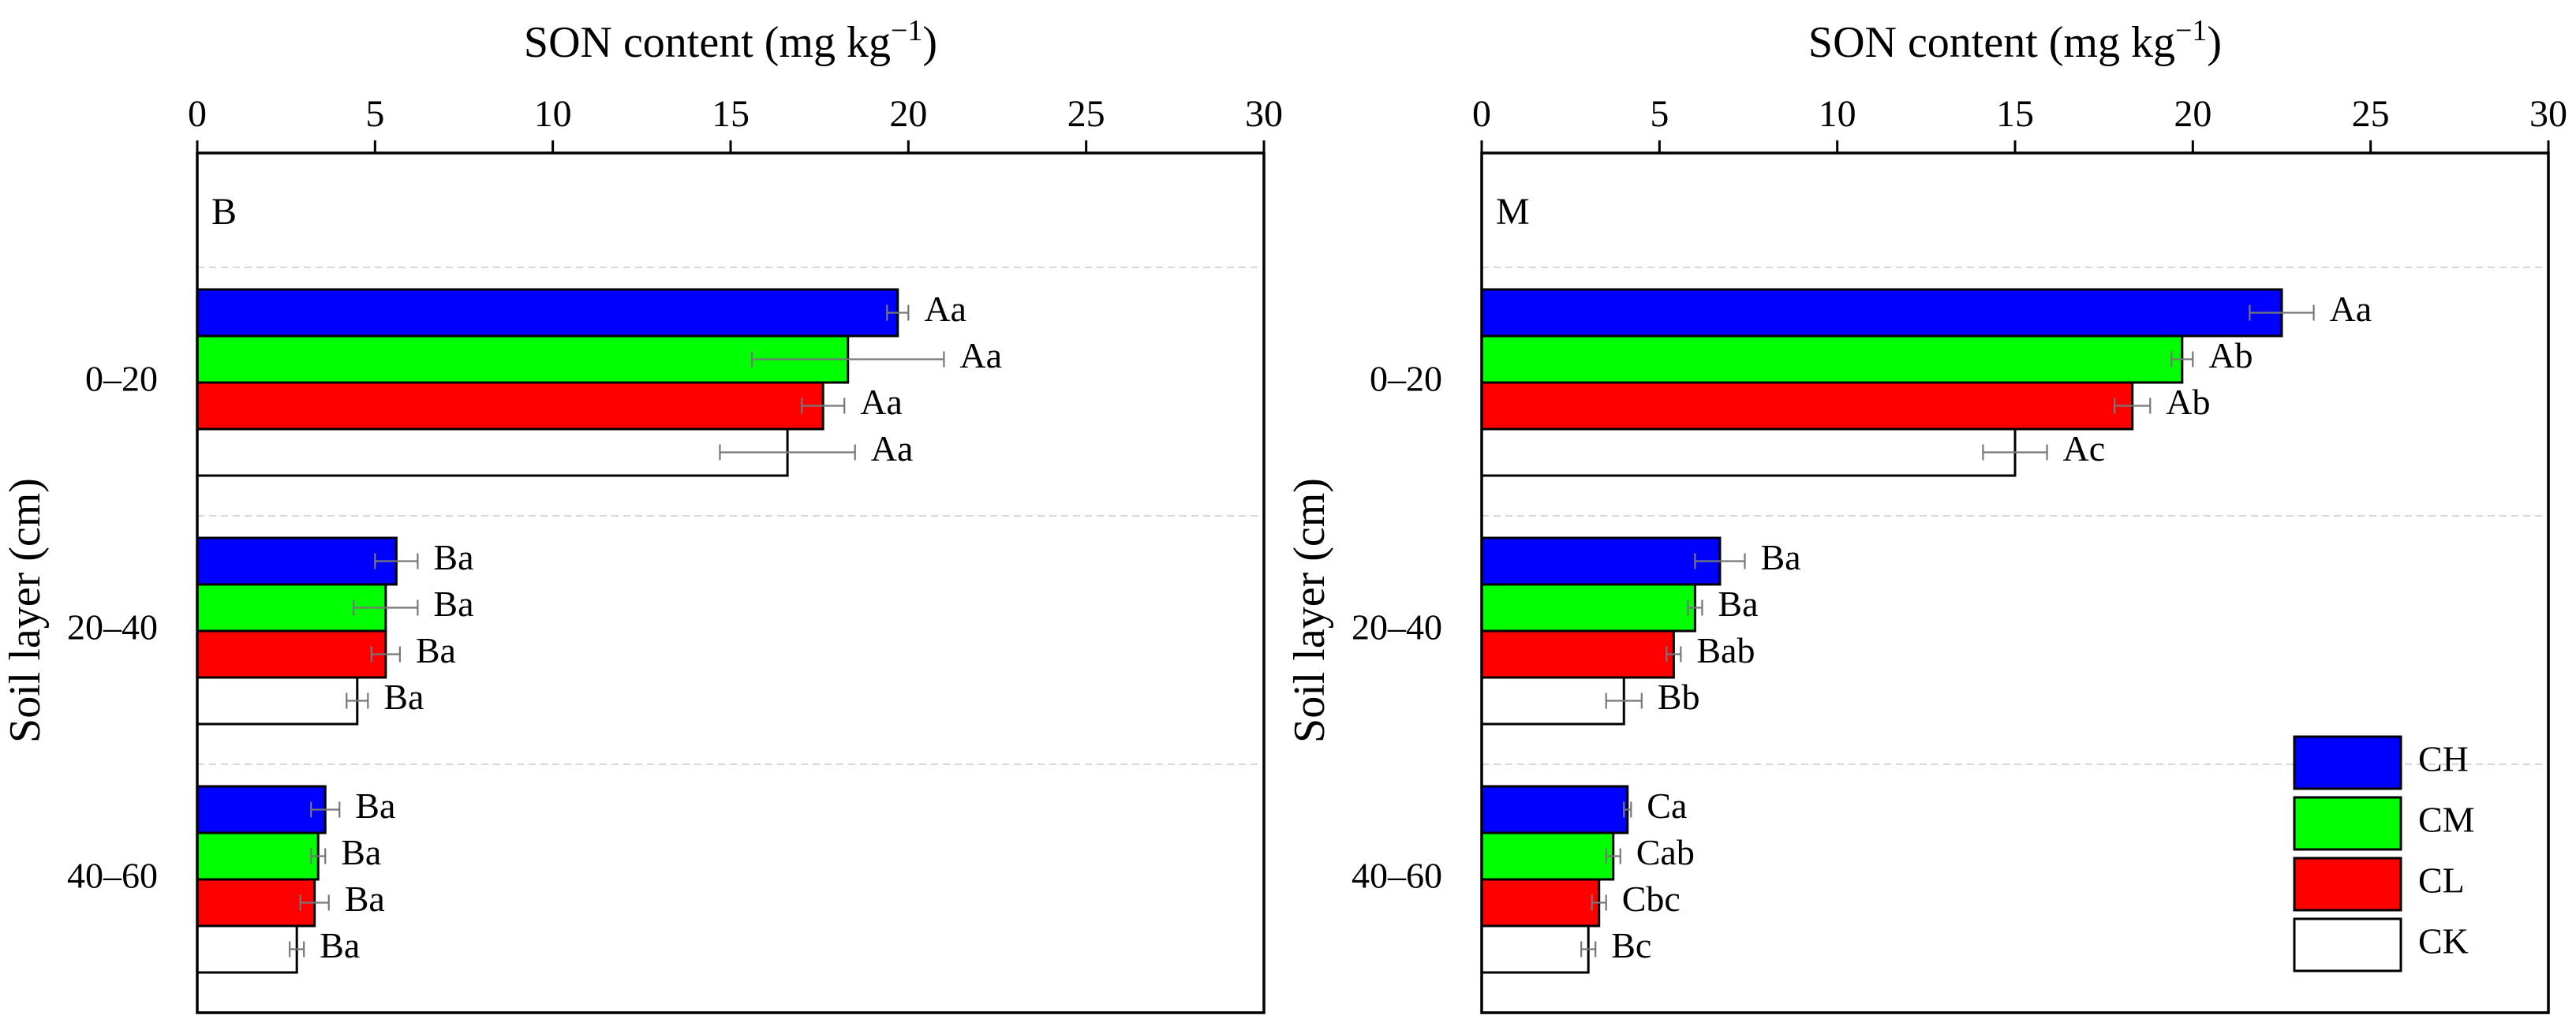 The height and width of the screenshot is (1034, 2576). I want to click on bar-label: Cbc, so click(1651, 899).